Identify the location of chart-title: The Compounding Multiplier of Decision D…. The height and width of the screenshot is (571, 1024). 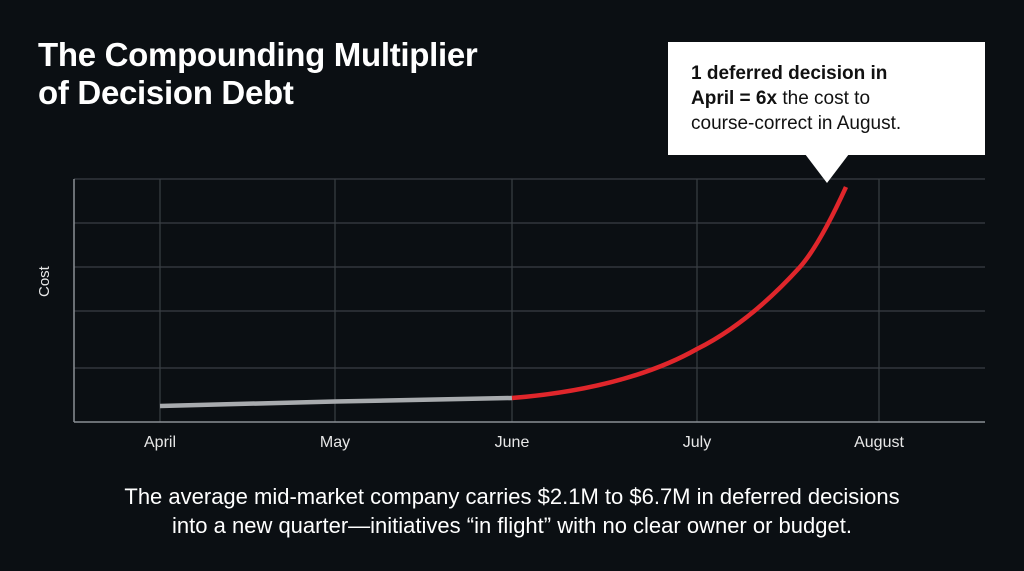
(318, 74).